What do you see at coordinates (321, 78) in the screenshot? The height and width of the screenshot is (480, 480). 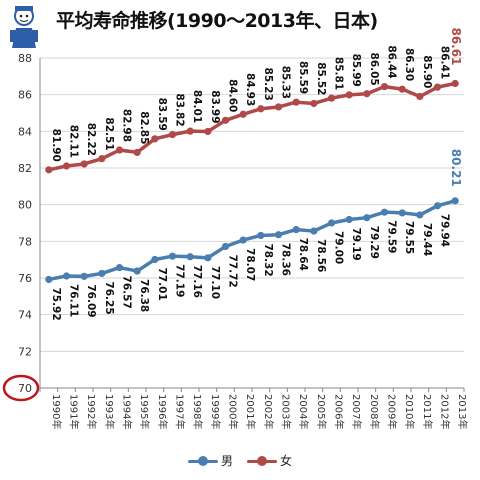 I see `data-label: 85.52` at bounding box center [321, 78].